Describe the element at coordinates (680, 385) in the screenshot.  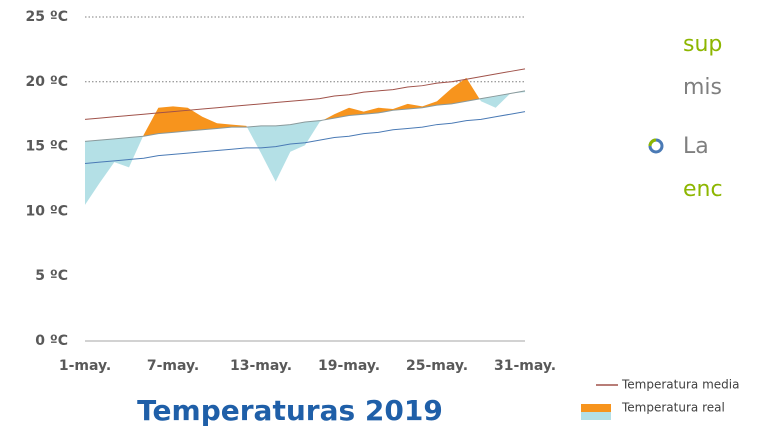
I see `legend-label: Temperatura media` at that location.